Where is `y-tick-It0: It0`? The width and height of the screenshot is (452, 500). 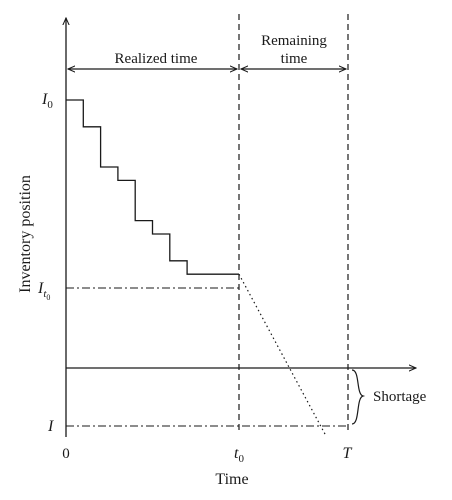
y-tick-It0: It0 is located at coordinates (43, 291).